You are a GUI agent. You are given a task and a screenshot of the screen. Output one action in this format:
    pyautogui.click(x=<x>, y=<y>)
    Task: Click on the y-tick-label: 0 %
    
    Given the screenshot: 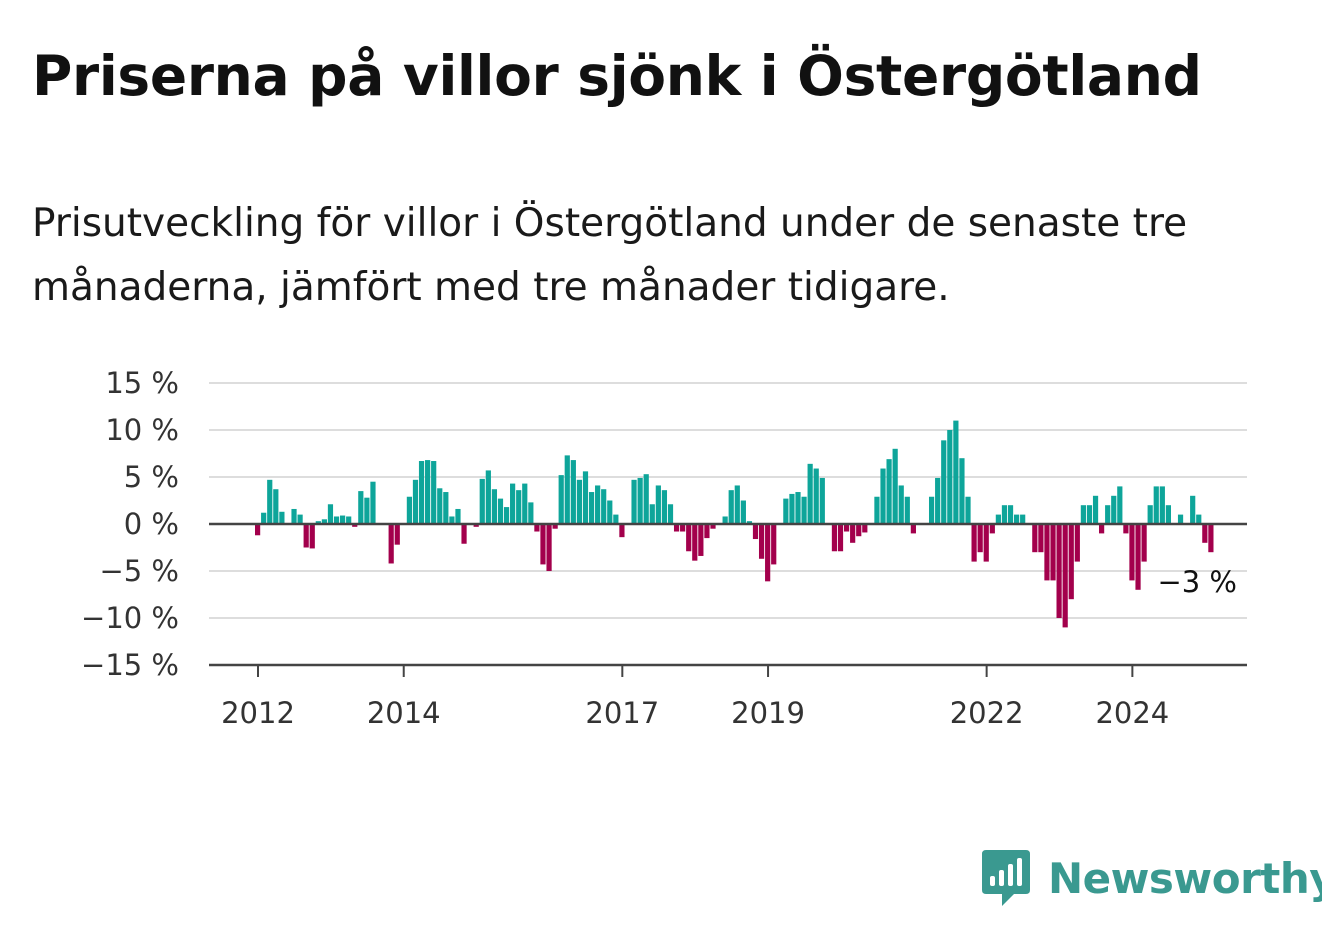 What is the action you would take?
    pyautogui.click(x=151, y=524)
    